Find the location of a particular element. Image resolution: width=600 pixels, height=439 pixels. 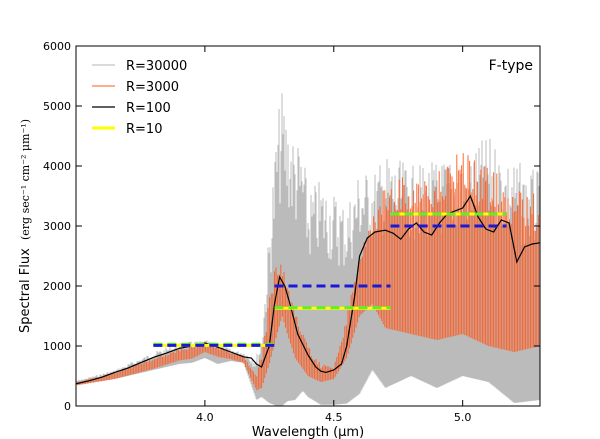

y-tick-label-0: 0 is located at coordinates (67, 406).